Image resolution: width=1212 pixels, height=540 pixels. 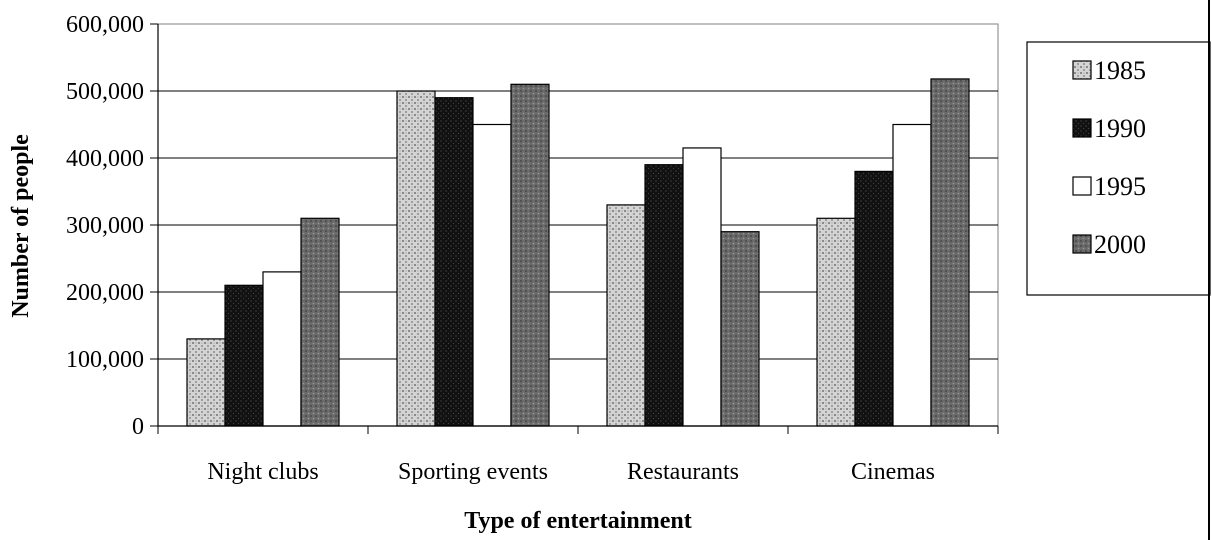 What do you see at coordinates (1082, 186) in the screenshot?
I see `legend-swatch-1995` at bounding box center [1082, 186].